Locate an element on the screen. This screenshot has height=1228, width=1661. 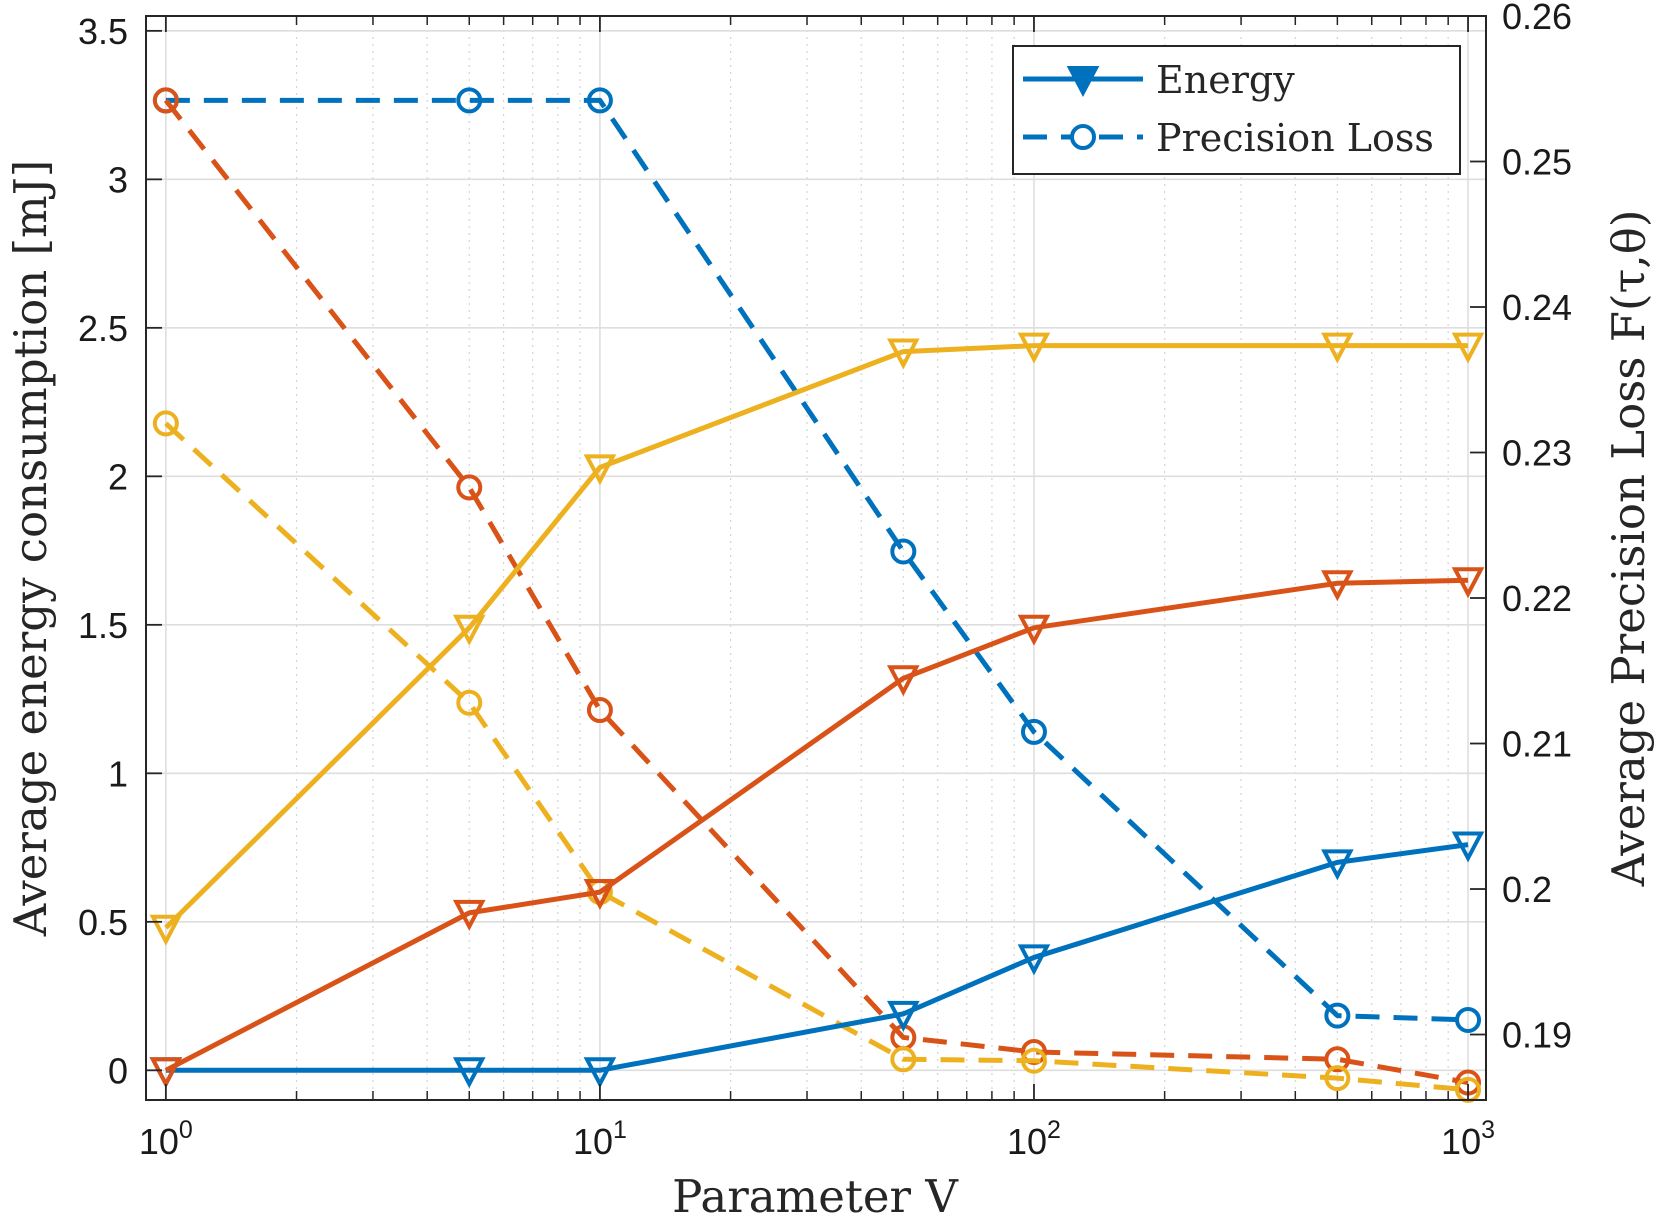
series-line is located at coordinates (817, 957).